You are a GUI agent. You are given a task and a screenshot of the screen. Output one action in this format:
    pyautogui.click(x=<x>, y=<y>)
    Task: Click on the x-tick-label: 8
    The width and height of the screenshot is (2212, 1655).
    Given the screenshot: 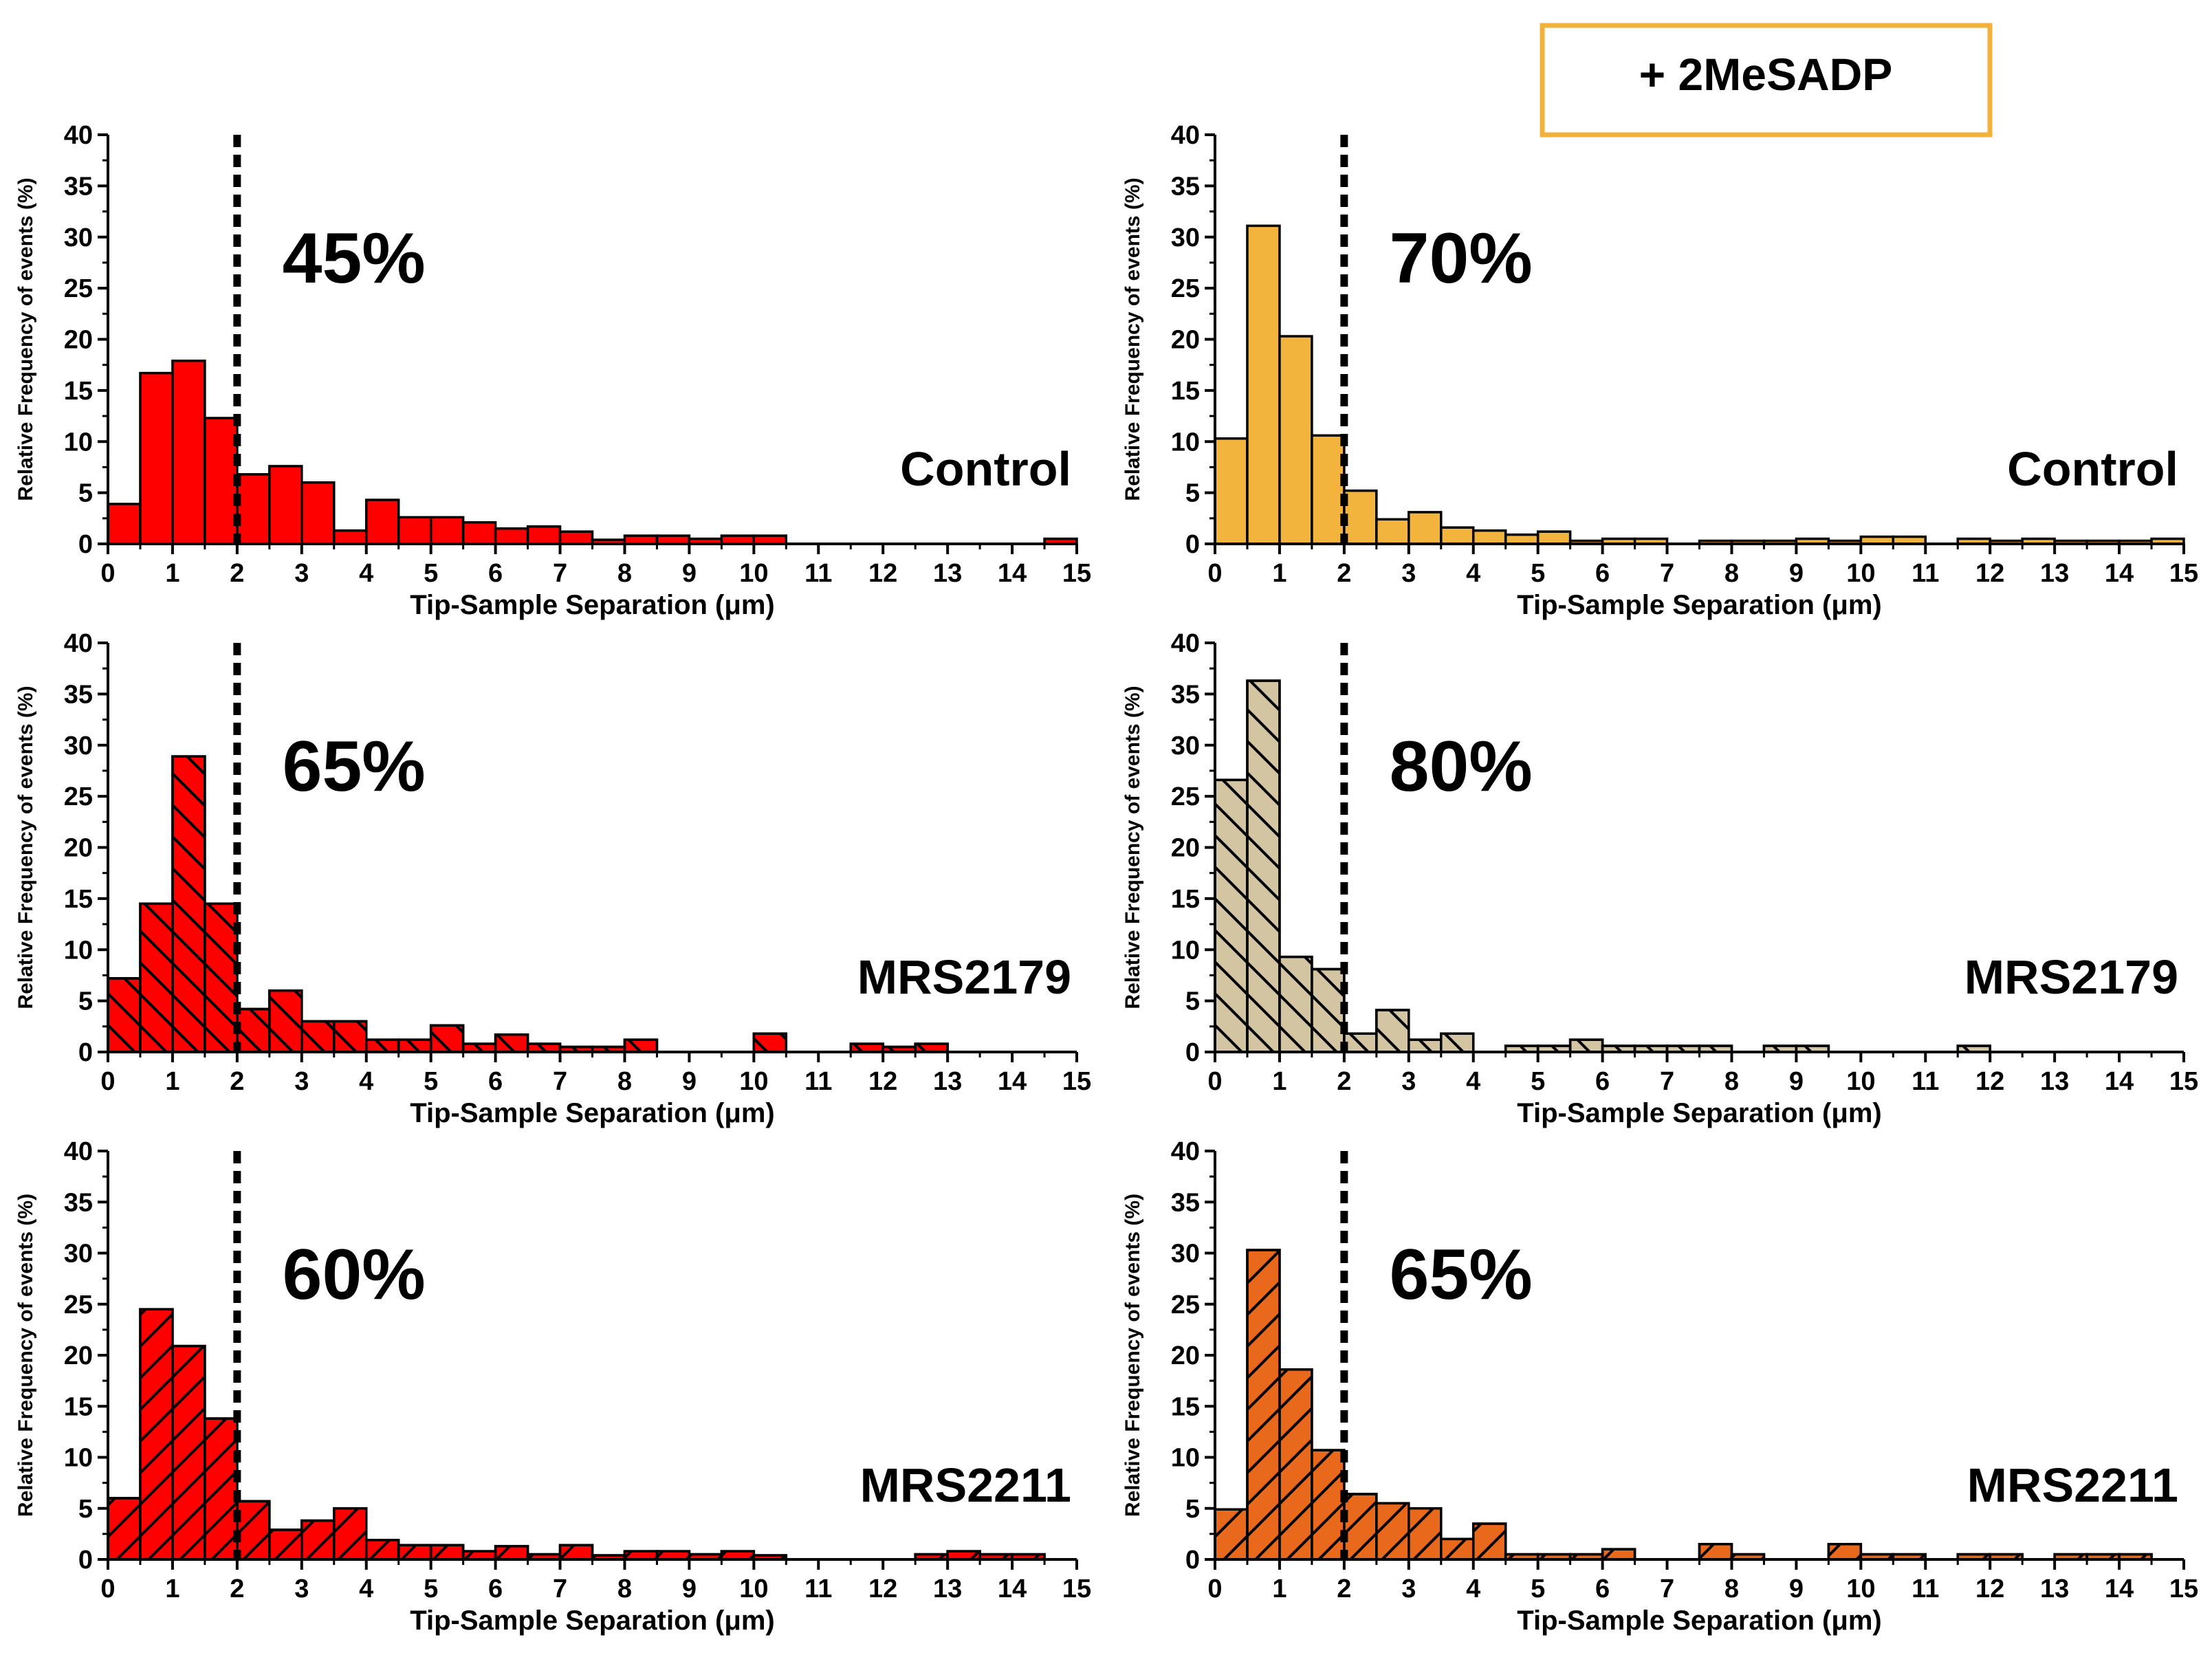 What is the action you would take?
    pyautogui.click(x=624, y=573)
    